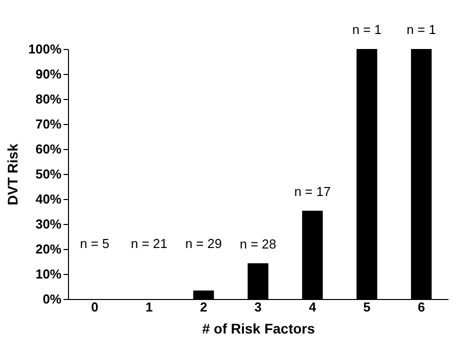 The image size is (474, 345). What do you see at coordinates (258, 244) in the screenshot?
I see `annotation: n = 28` at bounding box center [258, 244].